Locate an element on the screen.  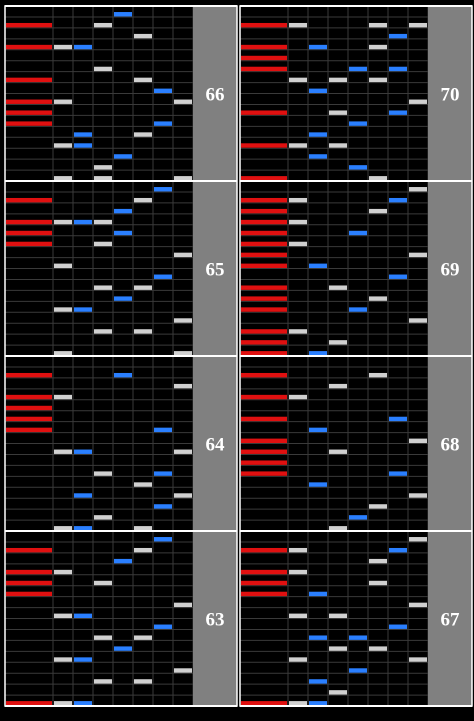
measure-66: 66 is located at coordinates (120, 93).